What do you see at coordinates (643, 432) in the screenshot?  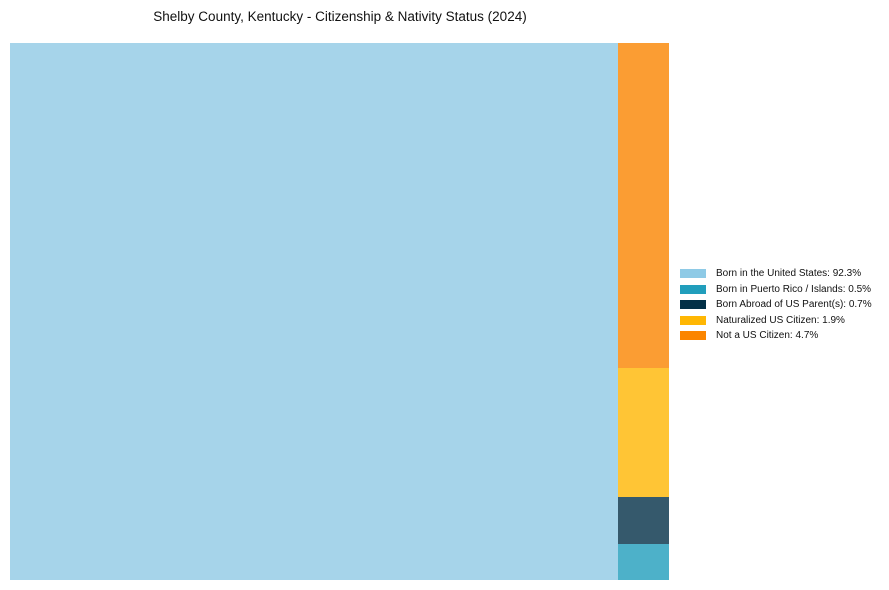 I see `tile-naturalized-us-citizen` at bounding box center [643, 432].